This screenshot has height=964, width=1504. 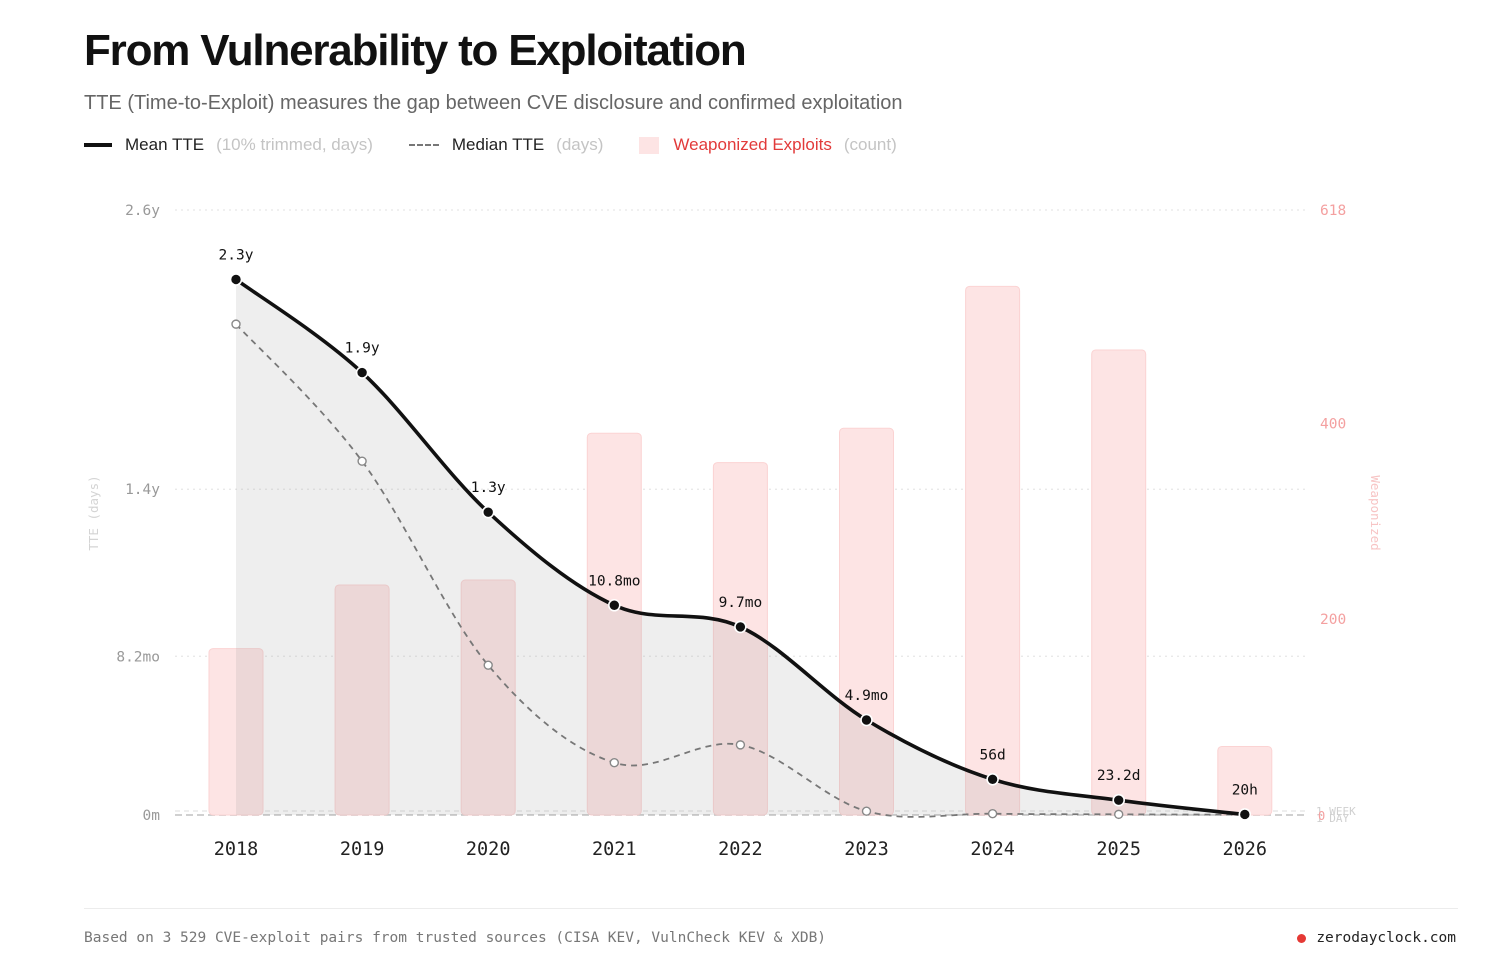 I want to click on mean-point-2024, so click(x=992, y=779).